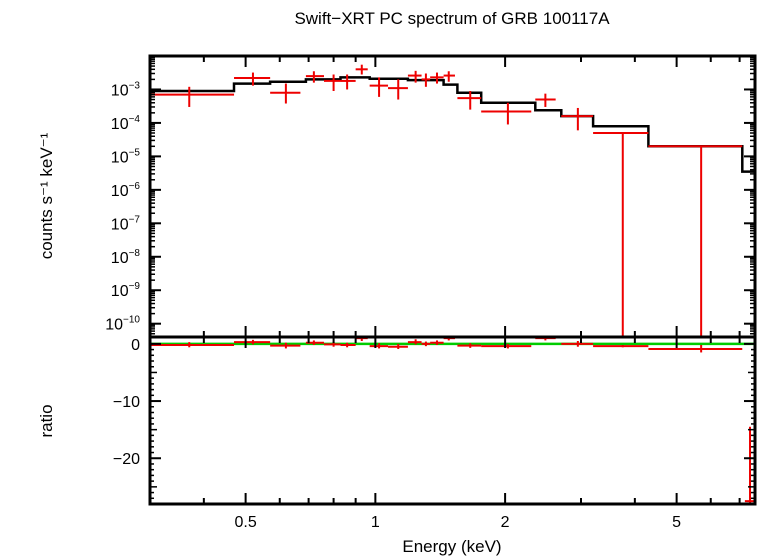 The width and height of the screenshot is (758, 556). Describe the element at coordinates (451, 546) in the screenshot. I see `x-axis-label: Energy (keV)` at that location.